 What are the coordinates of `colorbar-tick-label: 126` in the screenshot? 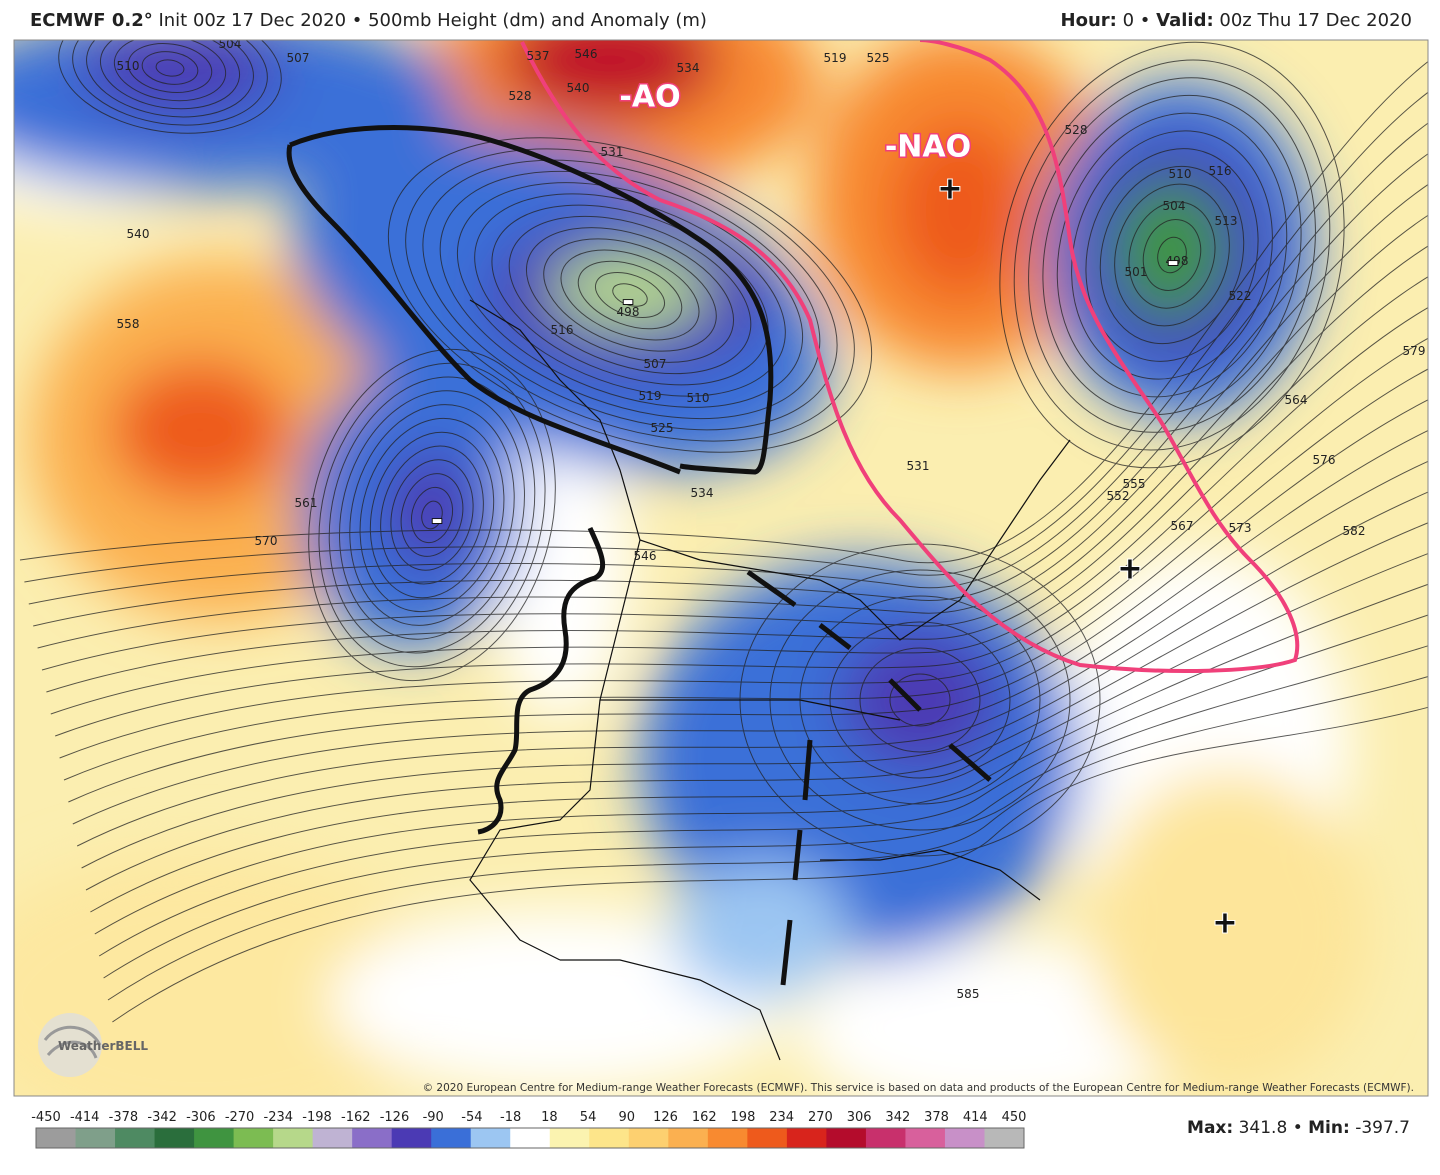 It's located at (665, 1117).